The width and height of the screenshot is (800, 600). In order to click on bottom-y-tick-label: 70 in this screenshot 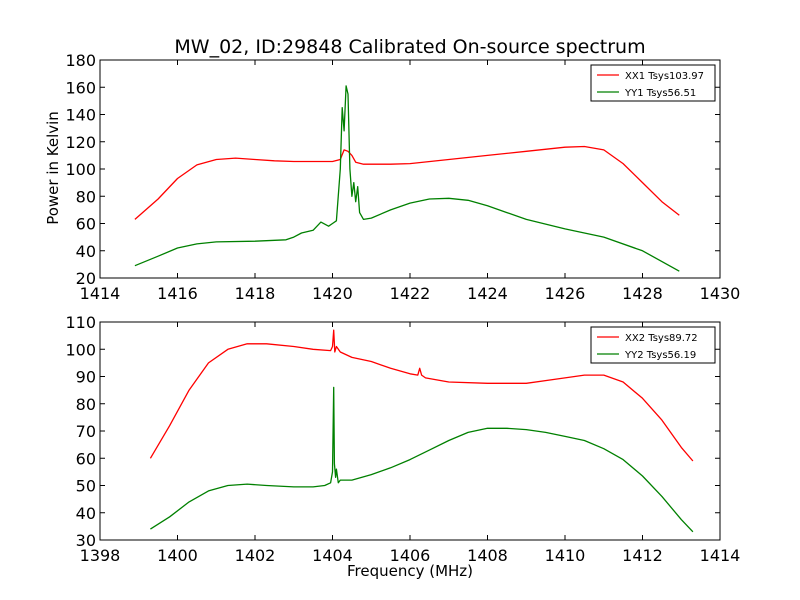, I will do `click(86, 431)`.